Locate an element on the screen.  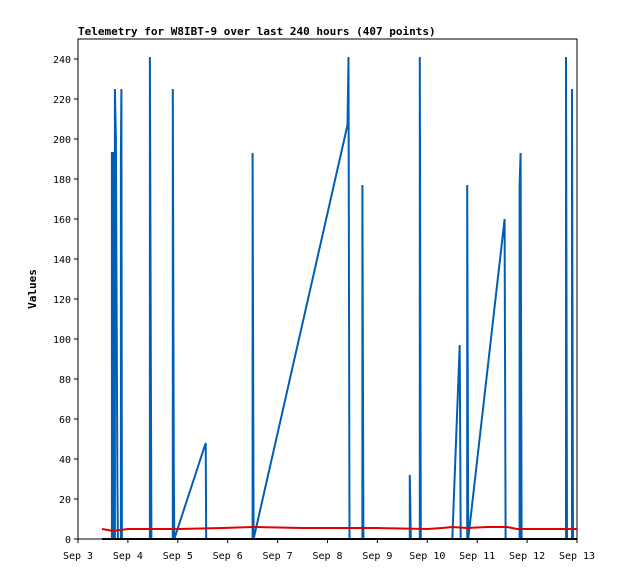
x-tick-label: Sep 5 is located at coordinates (178, 556).